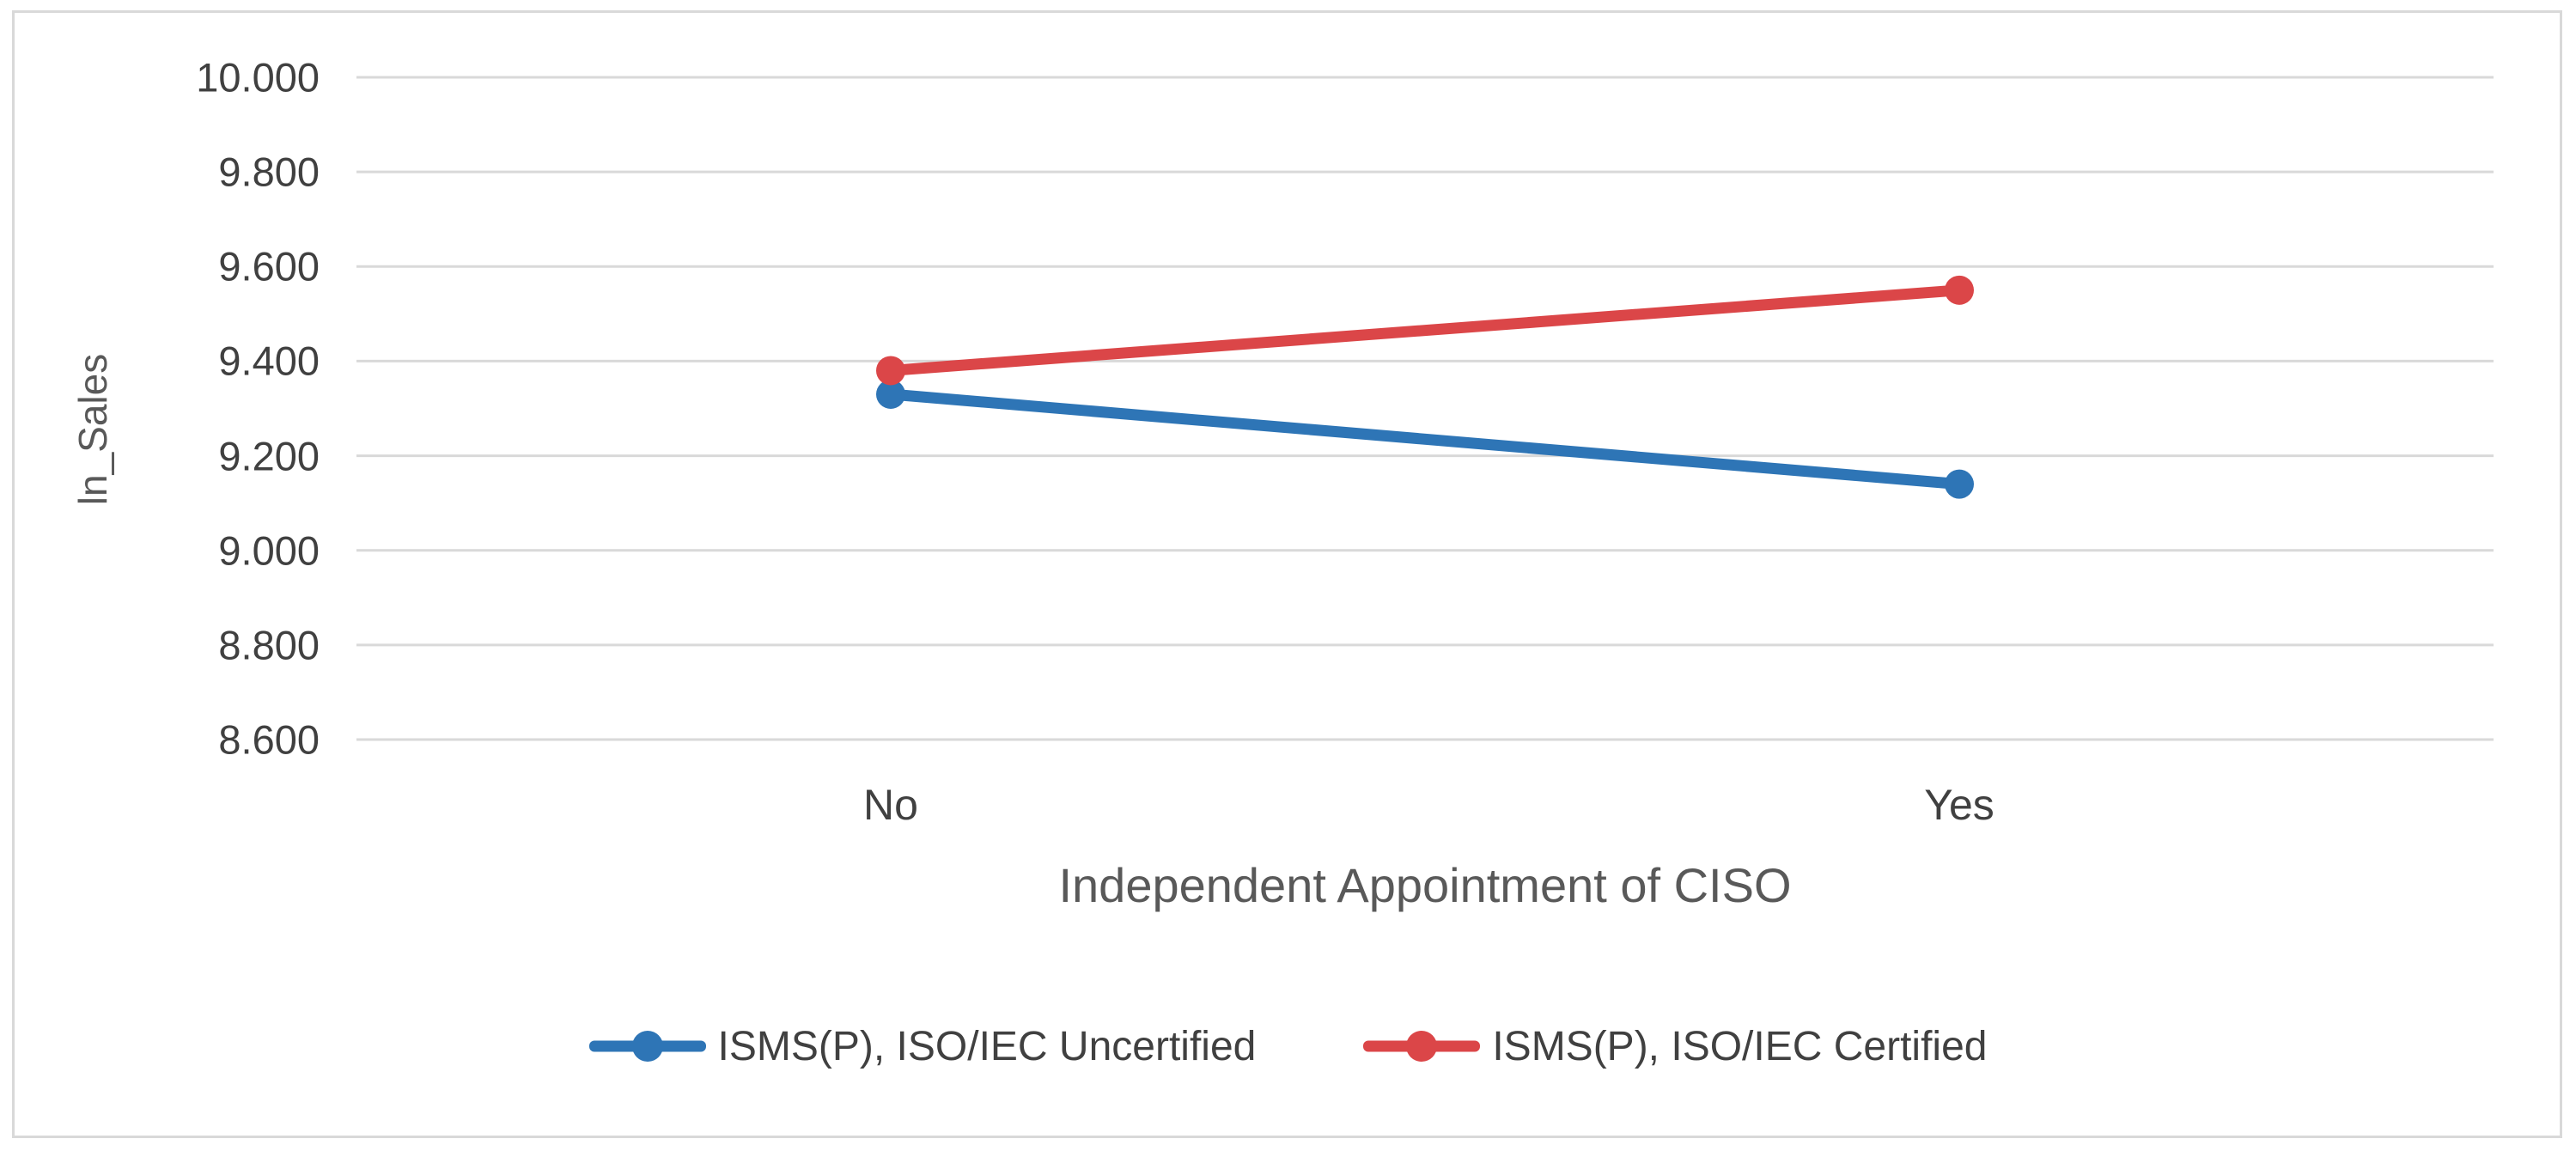 This screenshot has width=2576, height=1151. I want to click on y-tick-label: 8.600, so click(269, 739).